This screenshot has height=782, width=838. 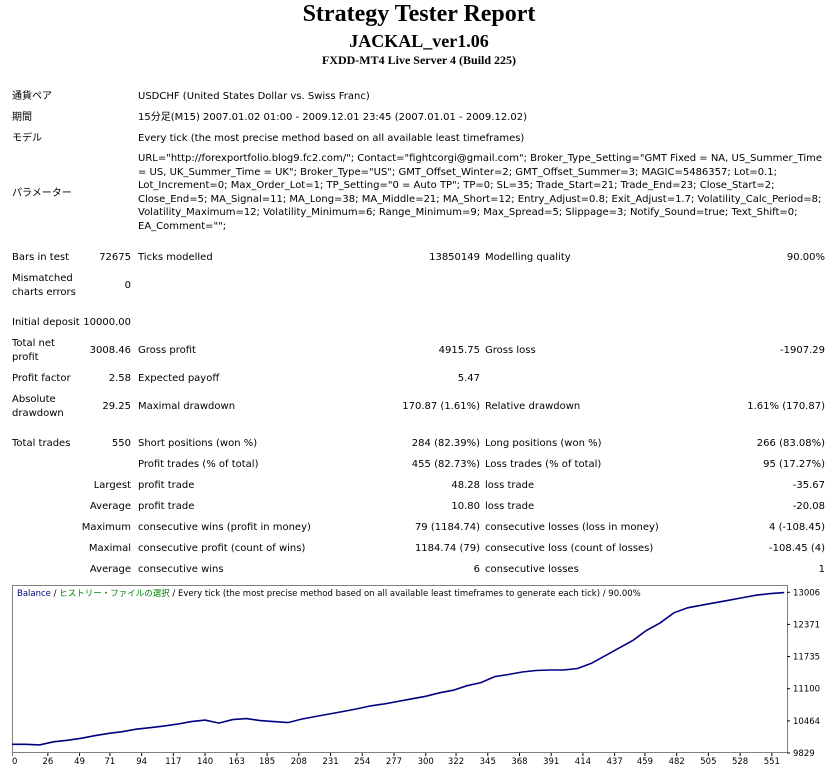 I want to click on bars-label: Bars in test, so click(x=40, y=257).